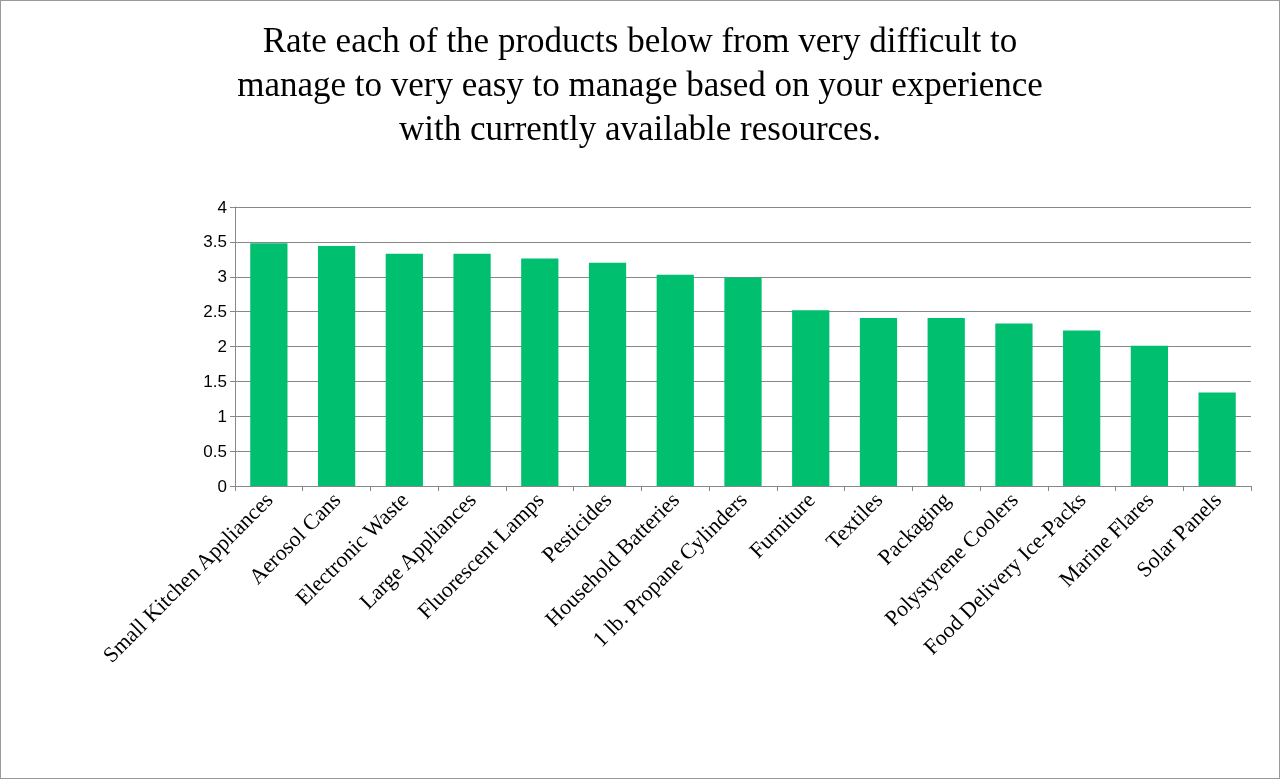  What do you see at coordinates (215, 451) in the screenshot?
I see `y-tick-label: 0.5` at bounding box center [215, 451].